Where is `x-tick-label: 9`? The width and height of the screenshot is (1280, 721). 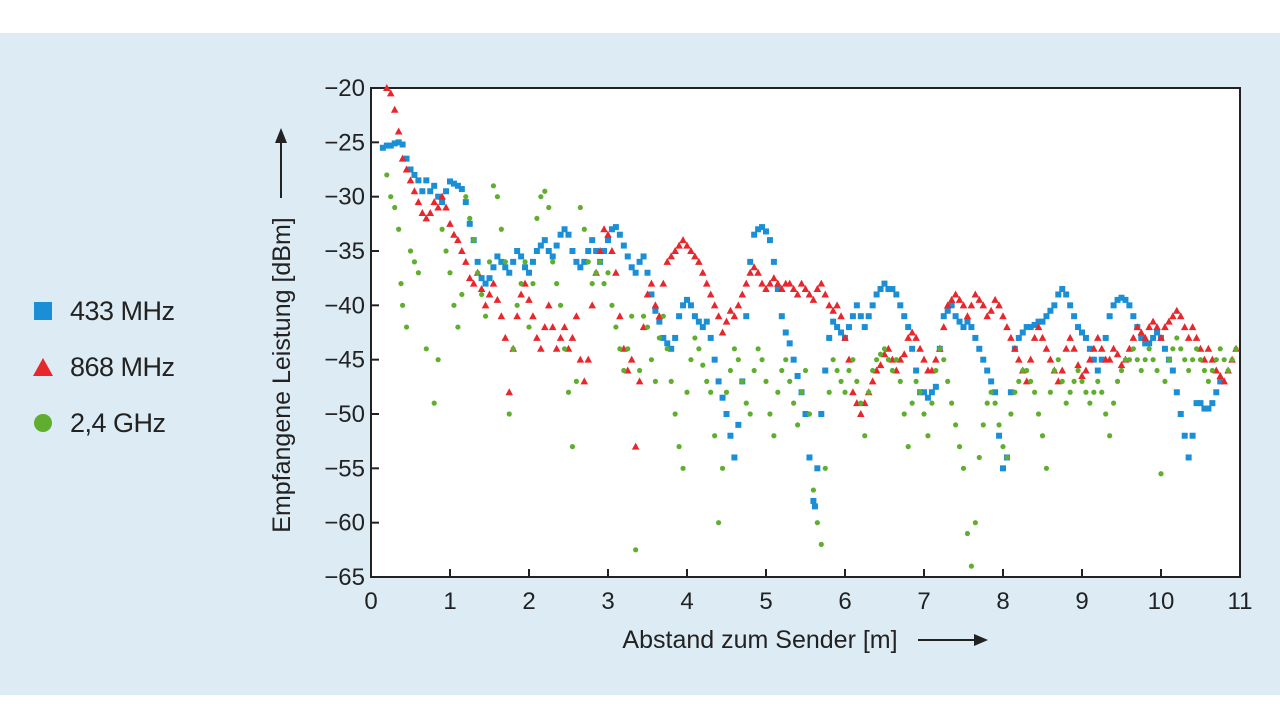 x-tick-label: 9 is located at coordinates (1081, 601).